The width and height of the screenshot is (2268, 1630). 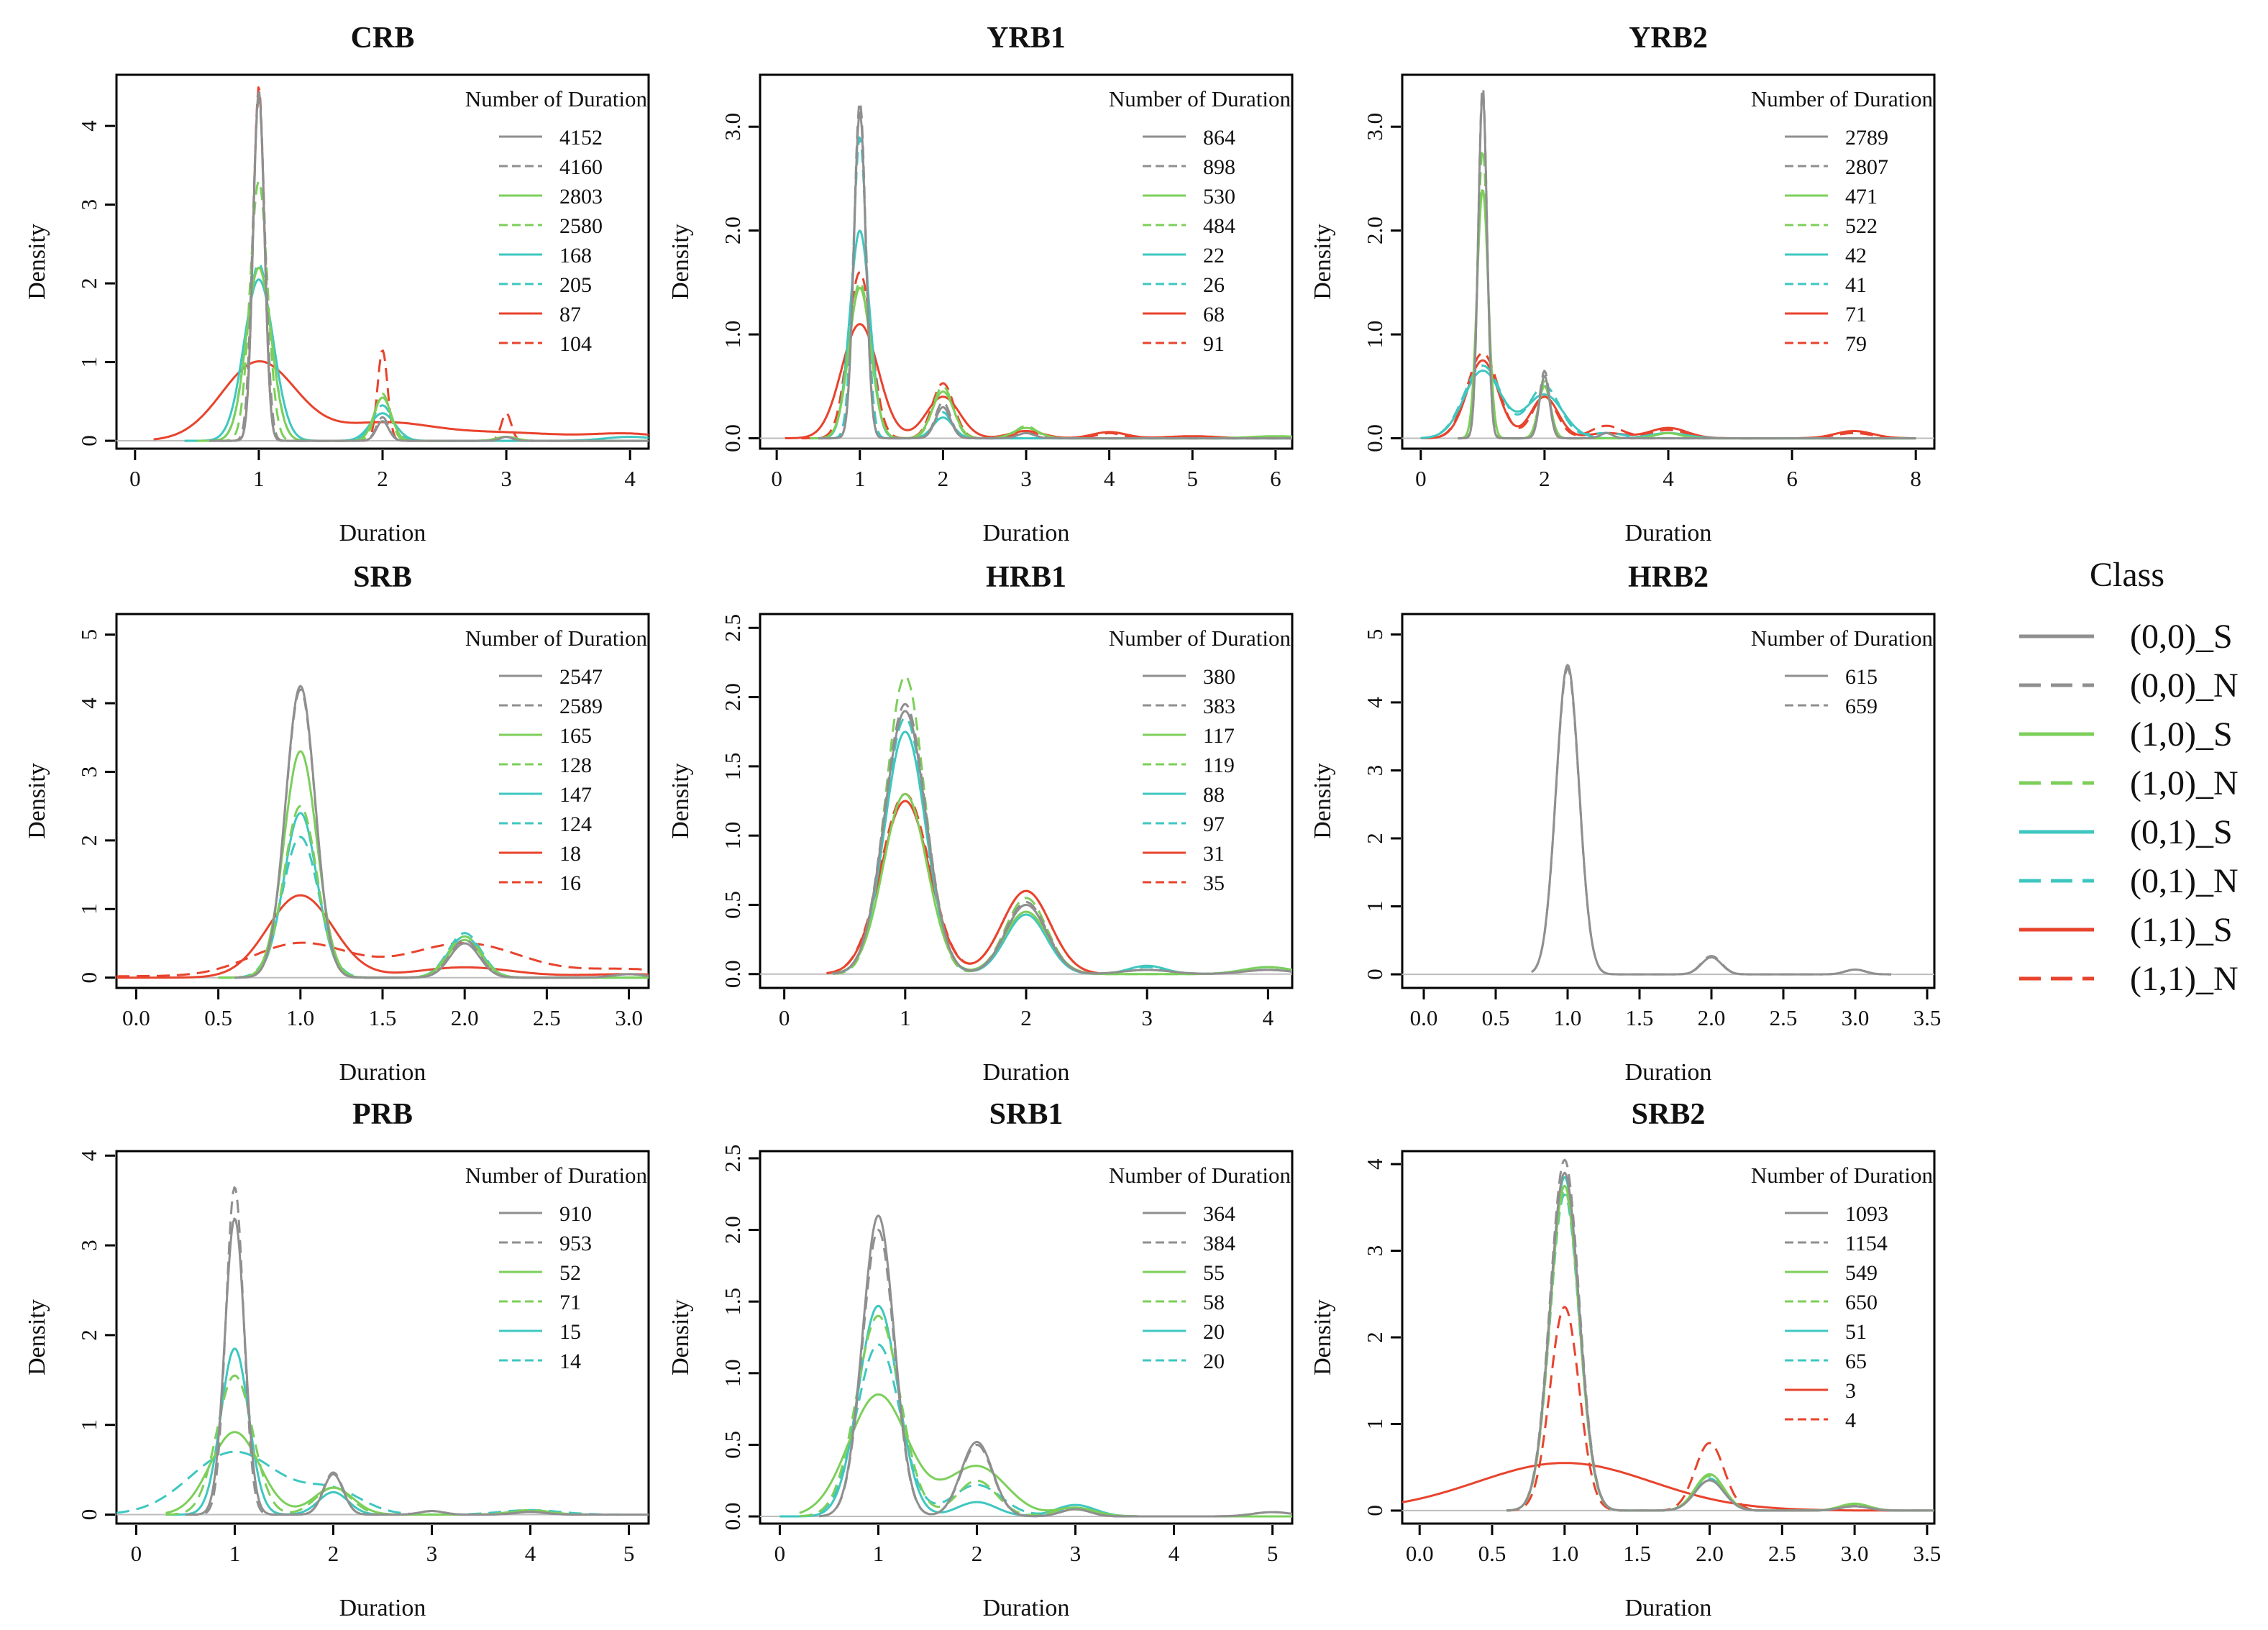 I want to click on x-tick-label: 3, so click(x=506, y=478).